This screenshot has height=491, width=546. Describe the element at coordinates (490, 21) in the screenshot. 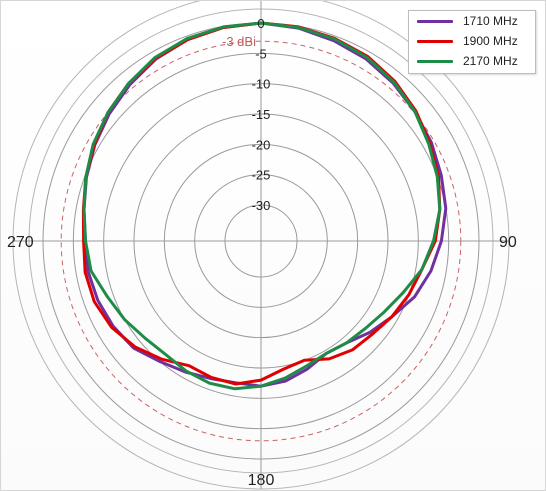

I see `legend-label: 1710 MHz` at that location.